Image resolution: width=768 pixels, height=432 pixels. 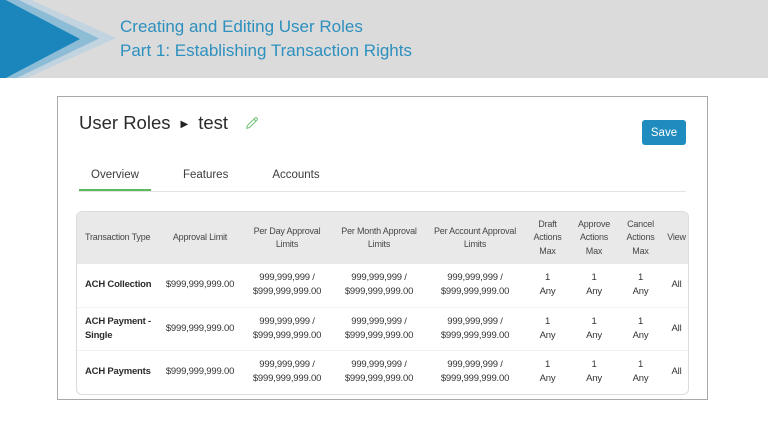 I want to click on col-transaction-type: Transaction Type, so click(x=118, y=238).